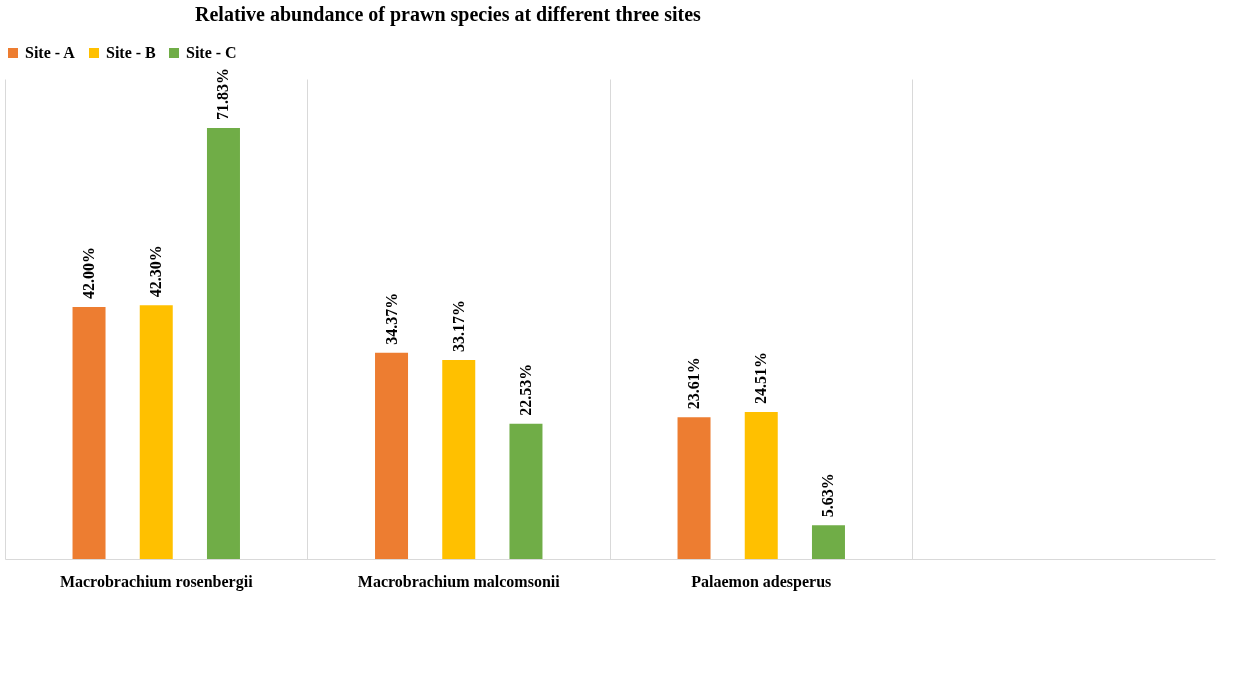  Describe the element at coordinates (50, 52) in the screenshot. I see `legend-label: Site - A` at that location.